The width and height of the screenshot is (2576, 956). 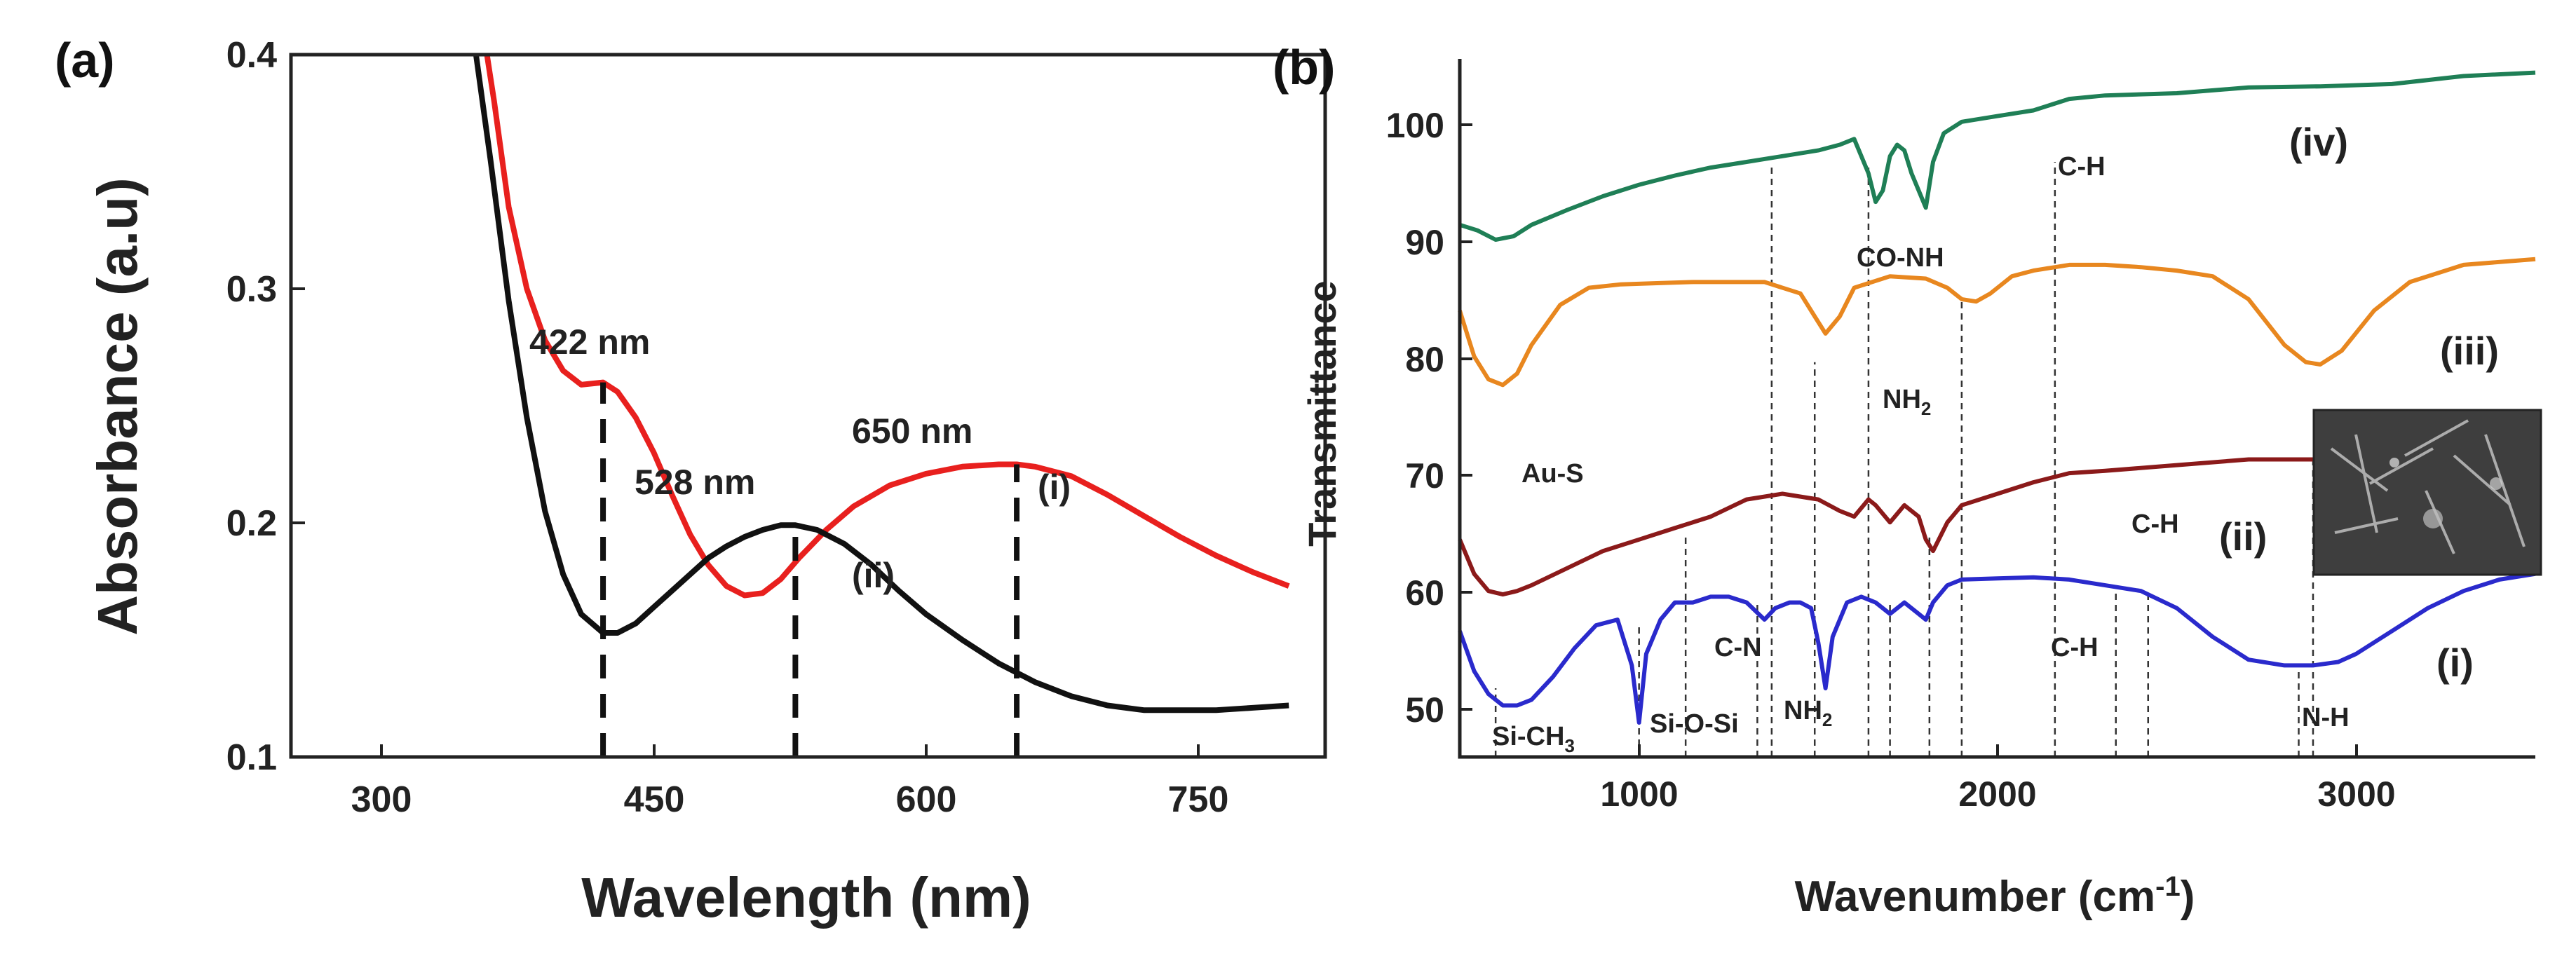 What do you see at coordinates (1424, 710) in the screenshot?
I see `y-tick-label: 50` at bounding box center [1424, 710].